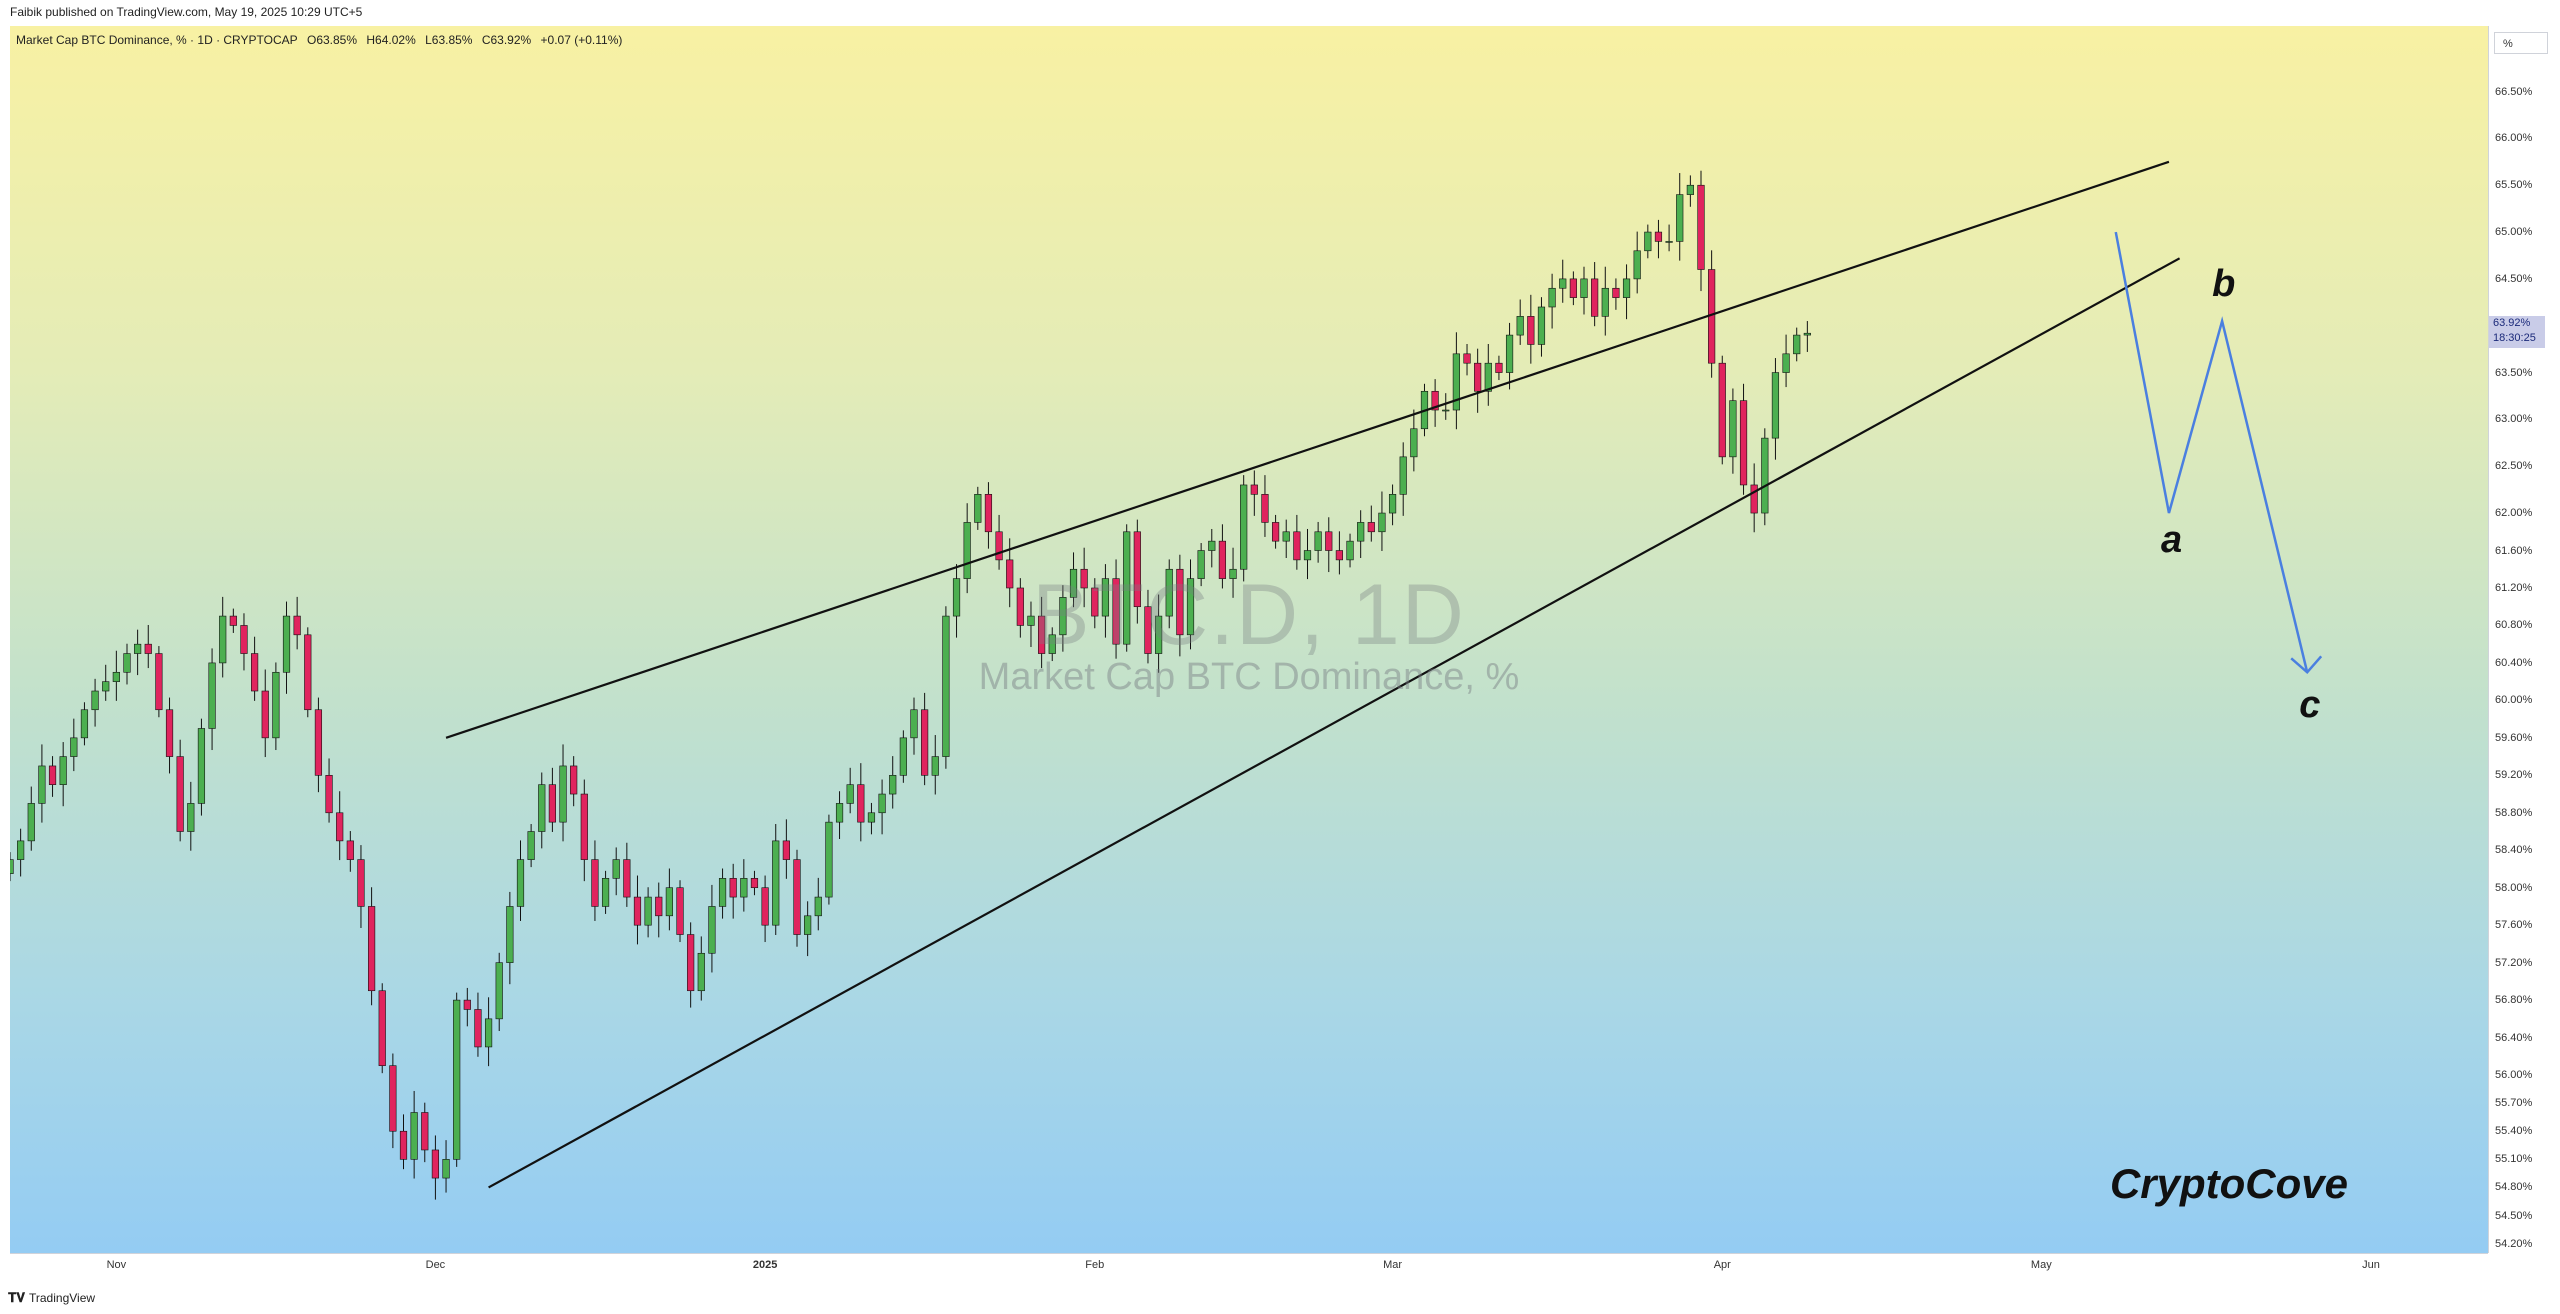  I want to click on last-price-tag: 63.92% 18:30:25, so click(2517, 332).